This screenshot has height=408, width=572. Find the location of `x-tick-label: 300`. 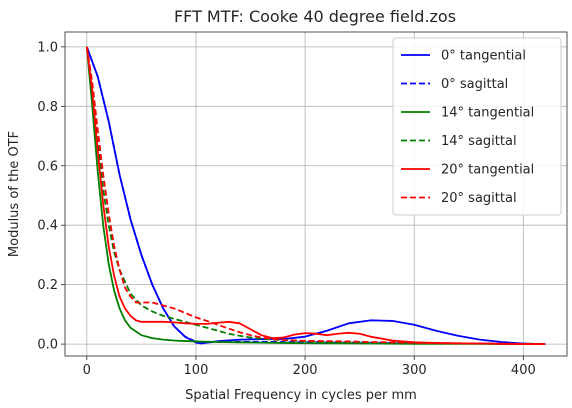

x-tick-label: 300 is located at coordinates (414, 370).